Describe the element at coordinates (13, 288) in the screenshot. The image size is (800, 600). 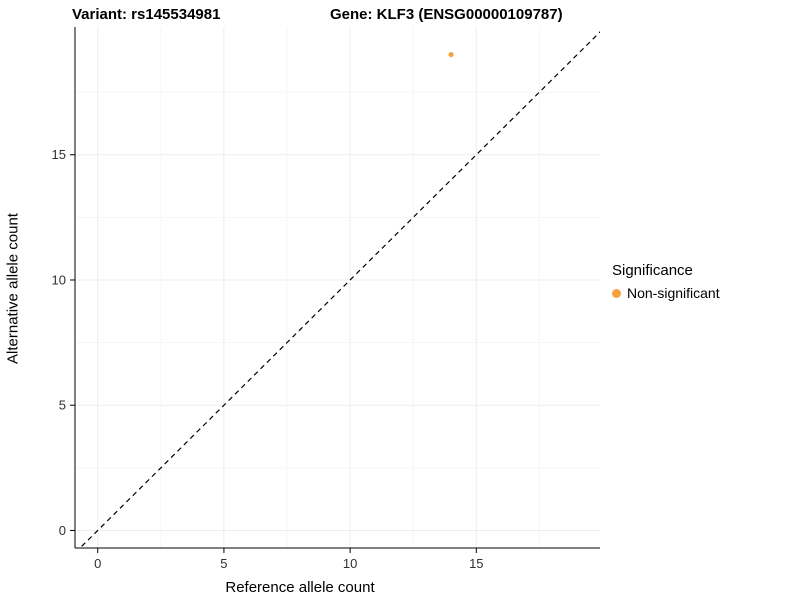
I see `y-axis-title: Alternative allele count` at that location.